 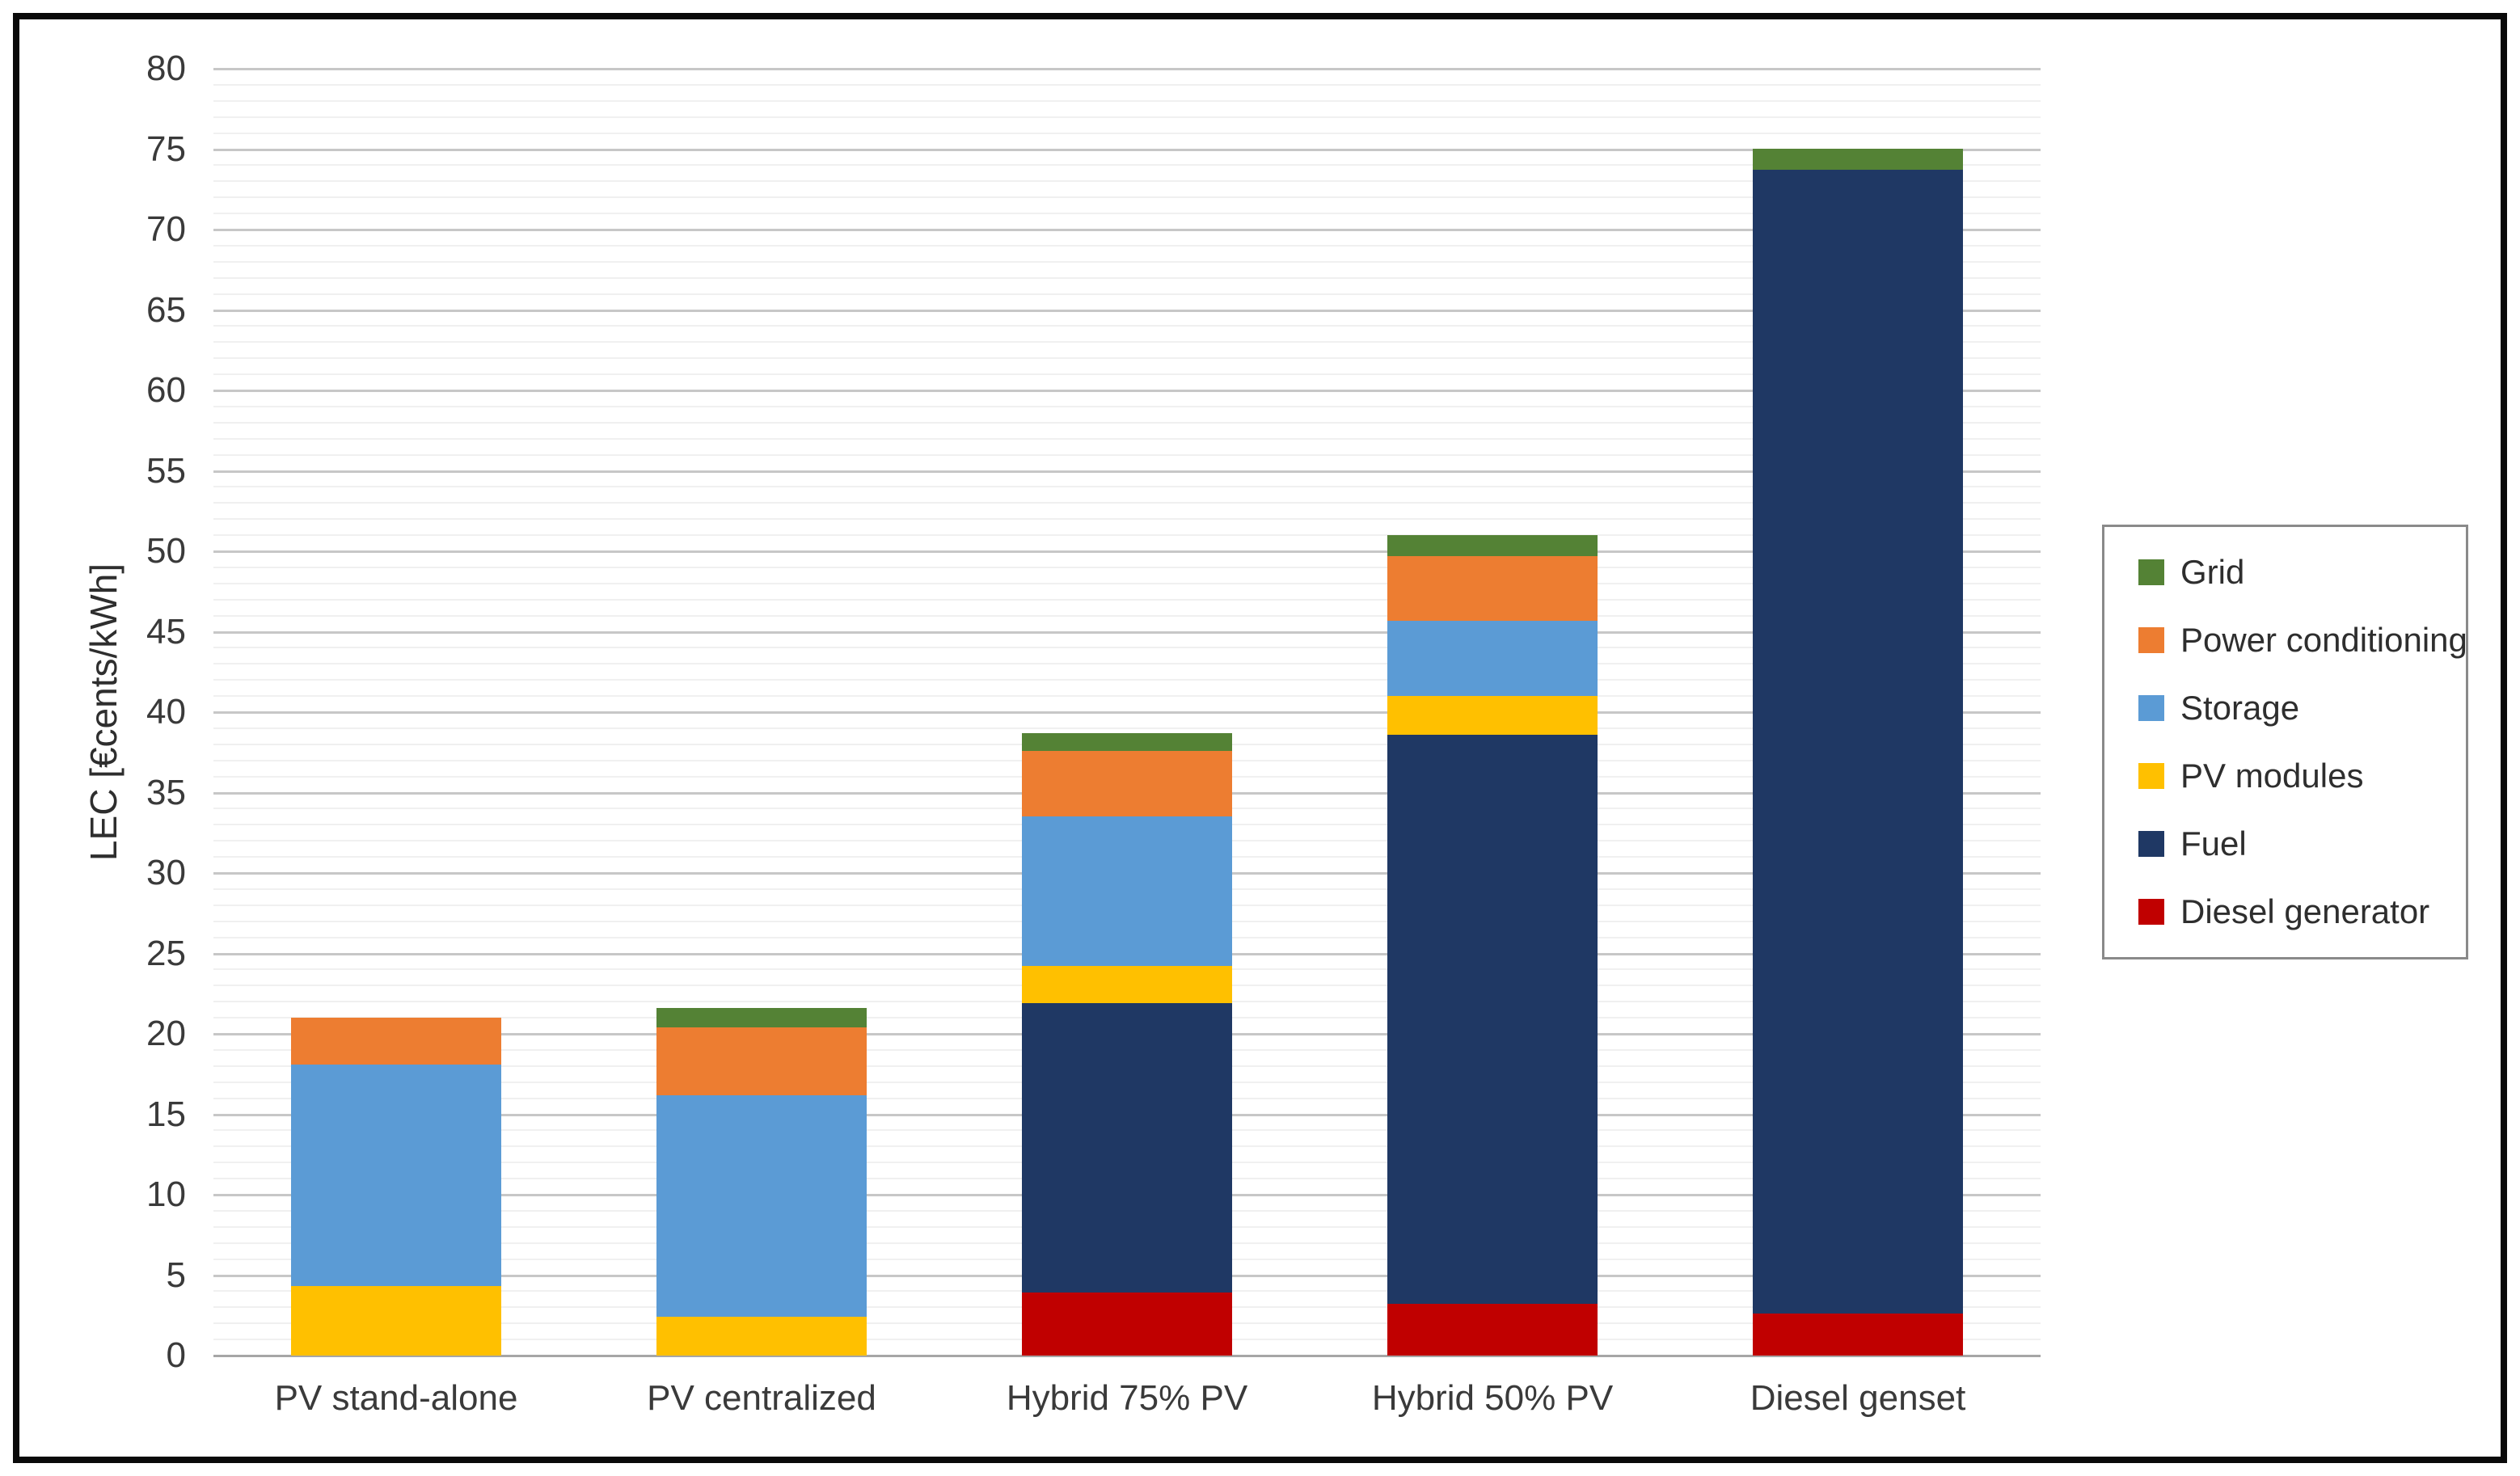 What do you see at coordinates (166, 551) in the screenshot?
I see `y-tick-label: 50` at bounding box center [166, 551].